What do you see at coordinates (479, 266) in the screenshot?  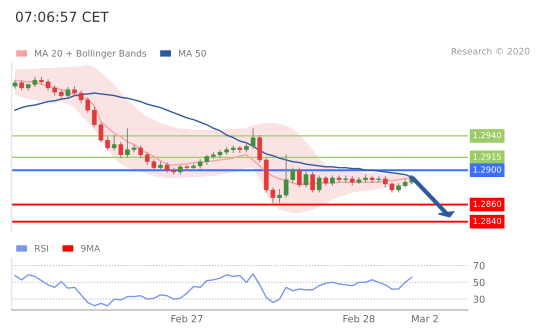 I see `y-tick-label: 70` at bounding box center [479, 266].